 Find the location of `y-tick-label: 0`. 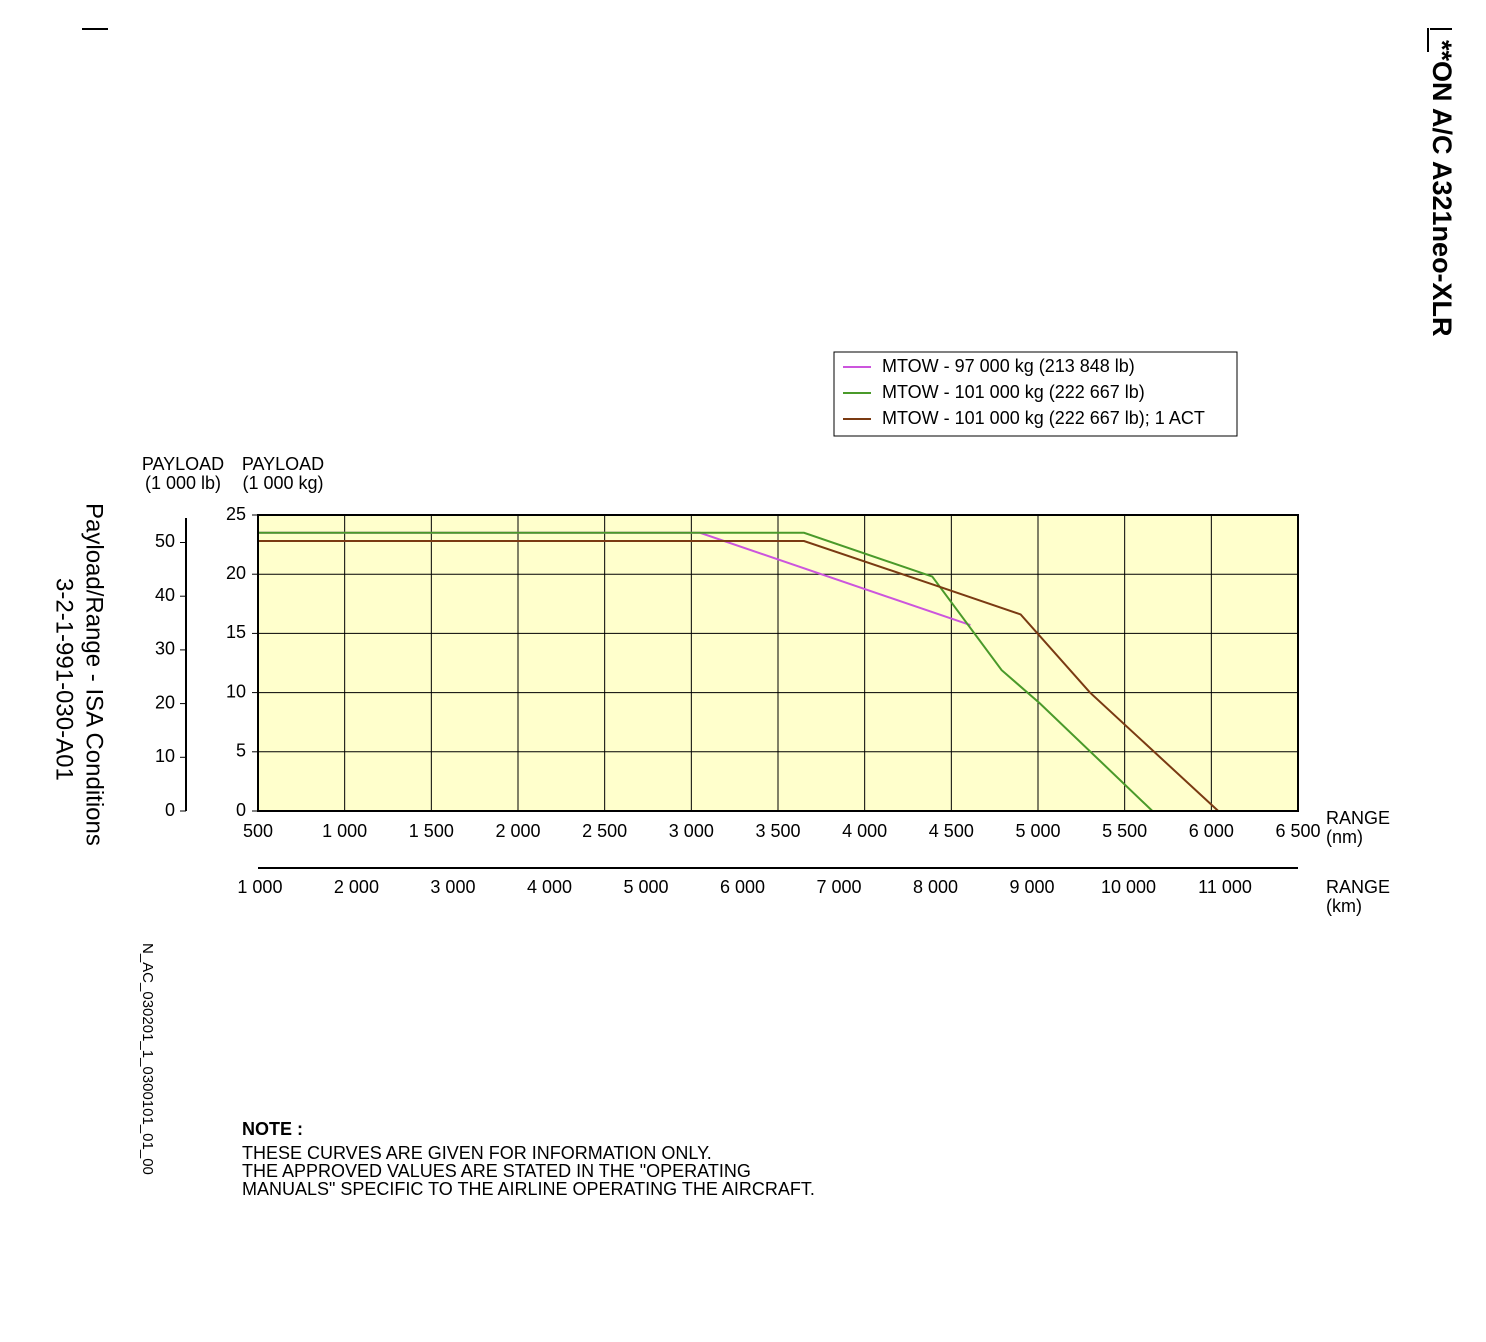

y-tick-label: 0 is located at coordinates (241, 810).